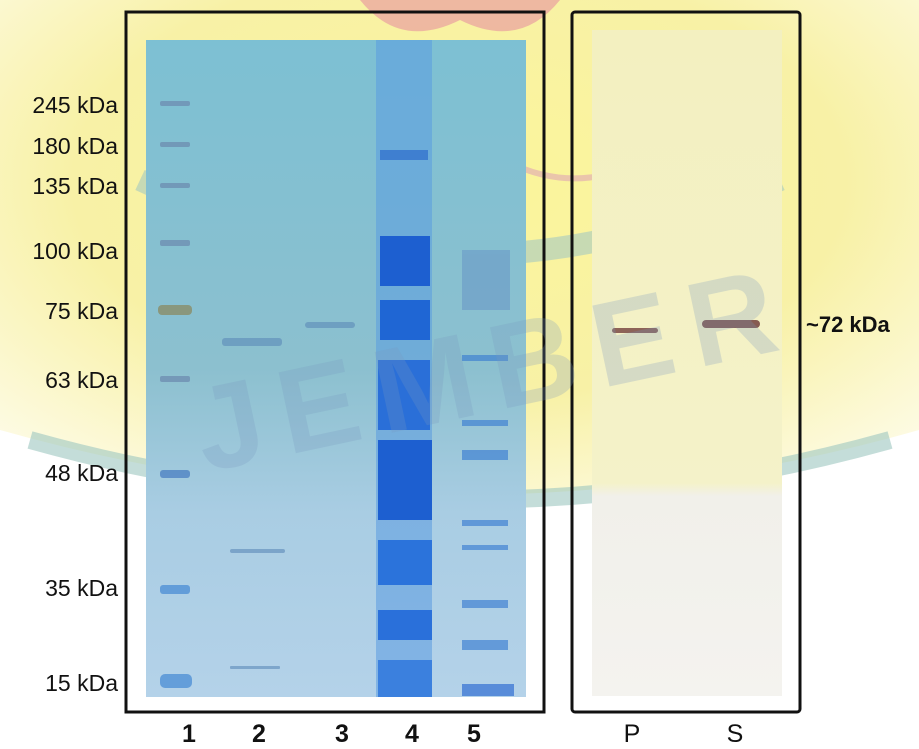 Image resolution: width=919 pixels, height=749 pixels. Describe the element at coordinates (259, 734) in the screenshot. I see `lane-number-2: 2` at that location.